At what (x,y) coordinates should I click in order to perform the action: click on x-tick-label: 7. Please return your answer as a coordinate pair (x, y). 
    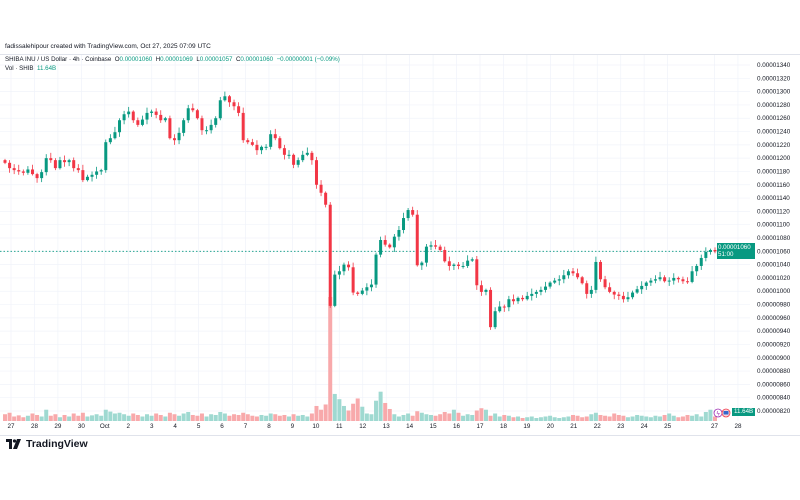
    Looking at the image, I should click on (246, 426).